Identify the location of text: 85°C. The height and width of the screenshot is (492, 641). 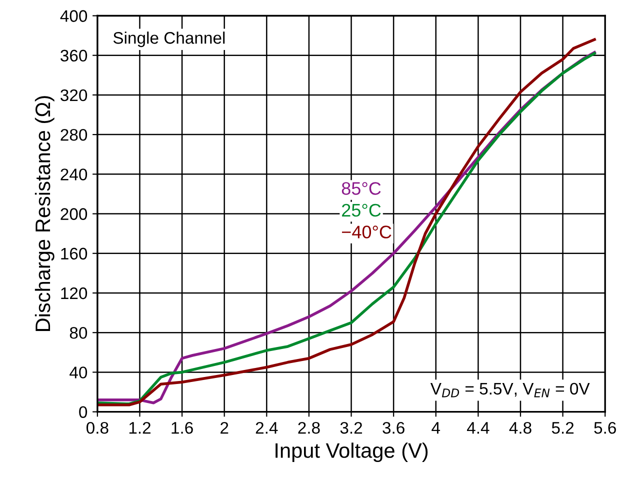
(361, 188).